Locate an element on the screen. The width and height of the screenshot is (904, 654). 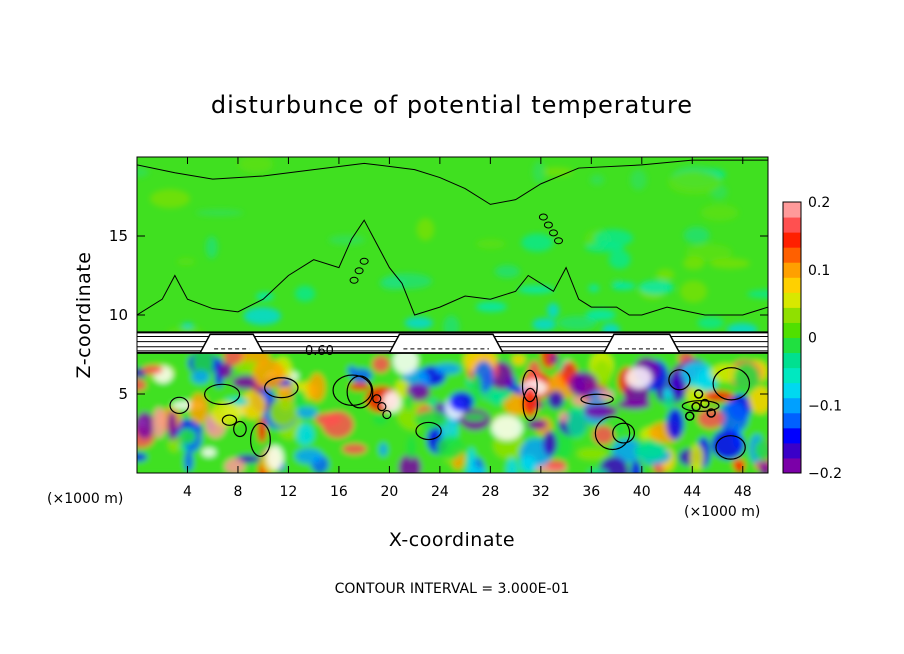
white-band is located at coordinates (452, 342).